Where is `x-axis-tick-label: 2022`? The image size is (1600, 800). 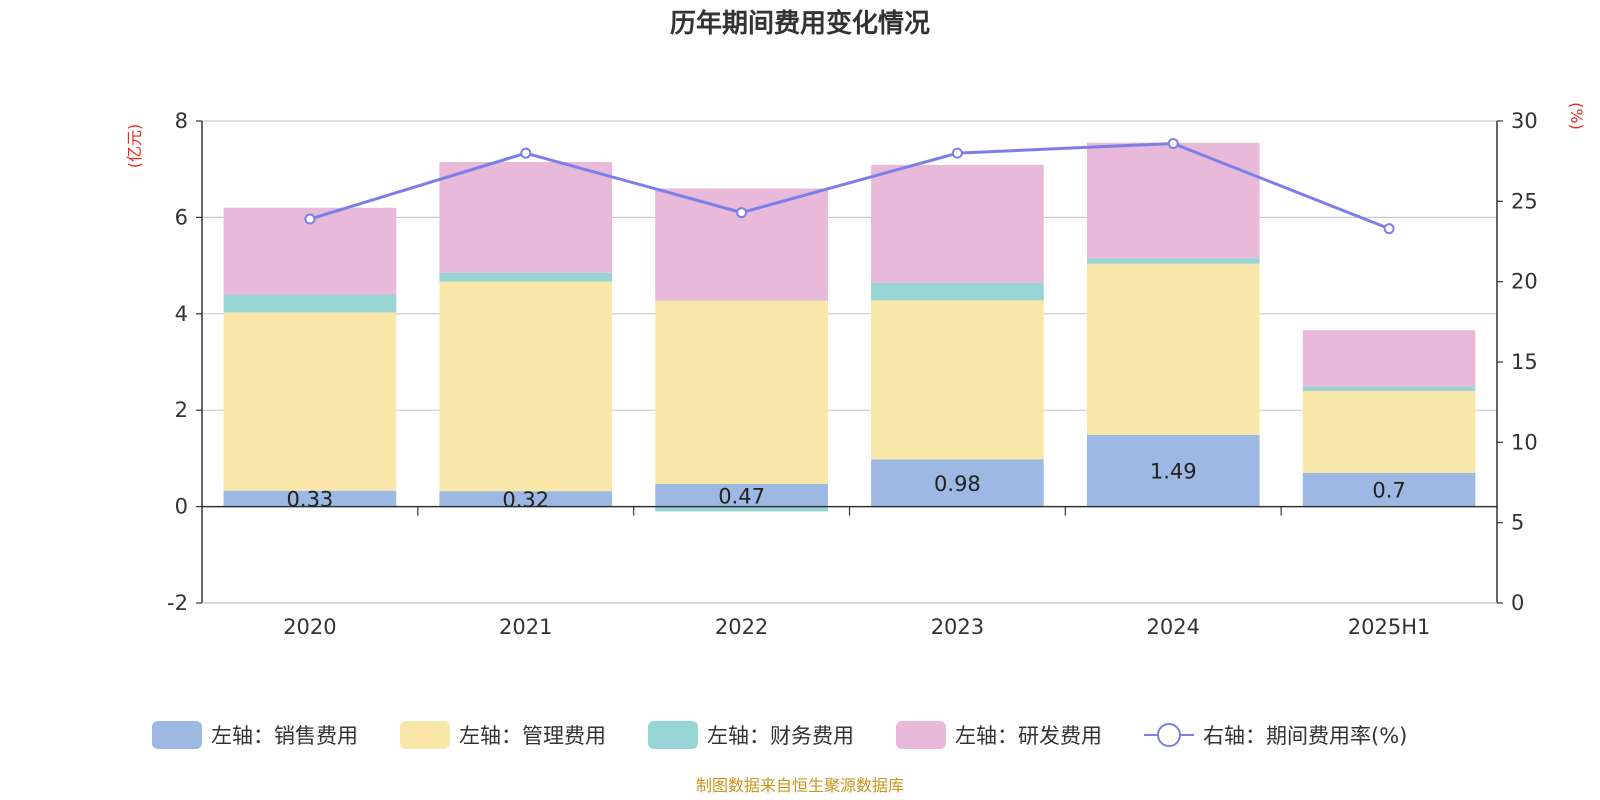 x-axis-tick-label: 2022 is located at coordinates (741, 627).